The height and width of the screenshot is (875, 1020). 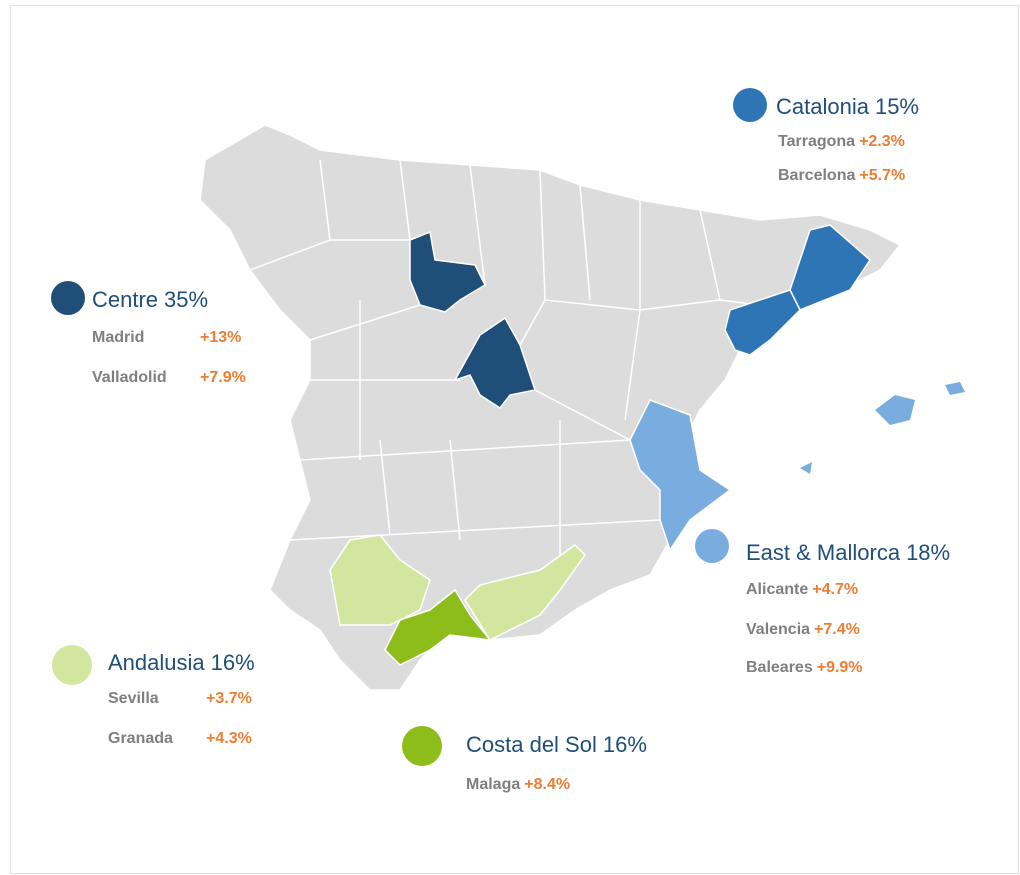 I want to click on region-title: Costa del Sol 16%, so click(x=556, y=744).